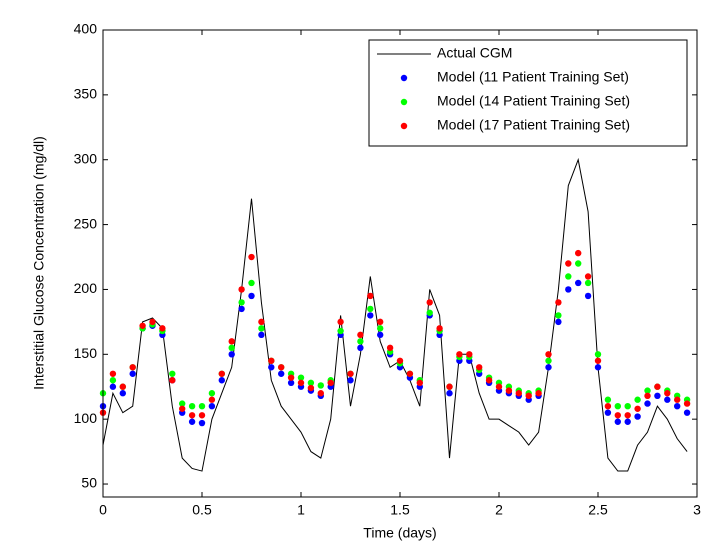 The height and width of the screenshot is (548, 710). I want to click on x-axis-label: Time (days), so click(399, 533).